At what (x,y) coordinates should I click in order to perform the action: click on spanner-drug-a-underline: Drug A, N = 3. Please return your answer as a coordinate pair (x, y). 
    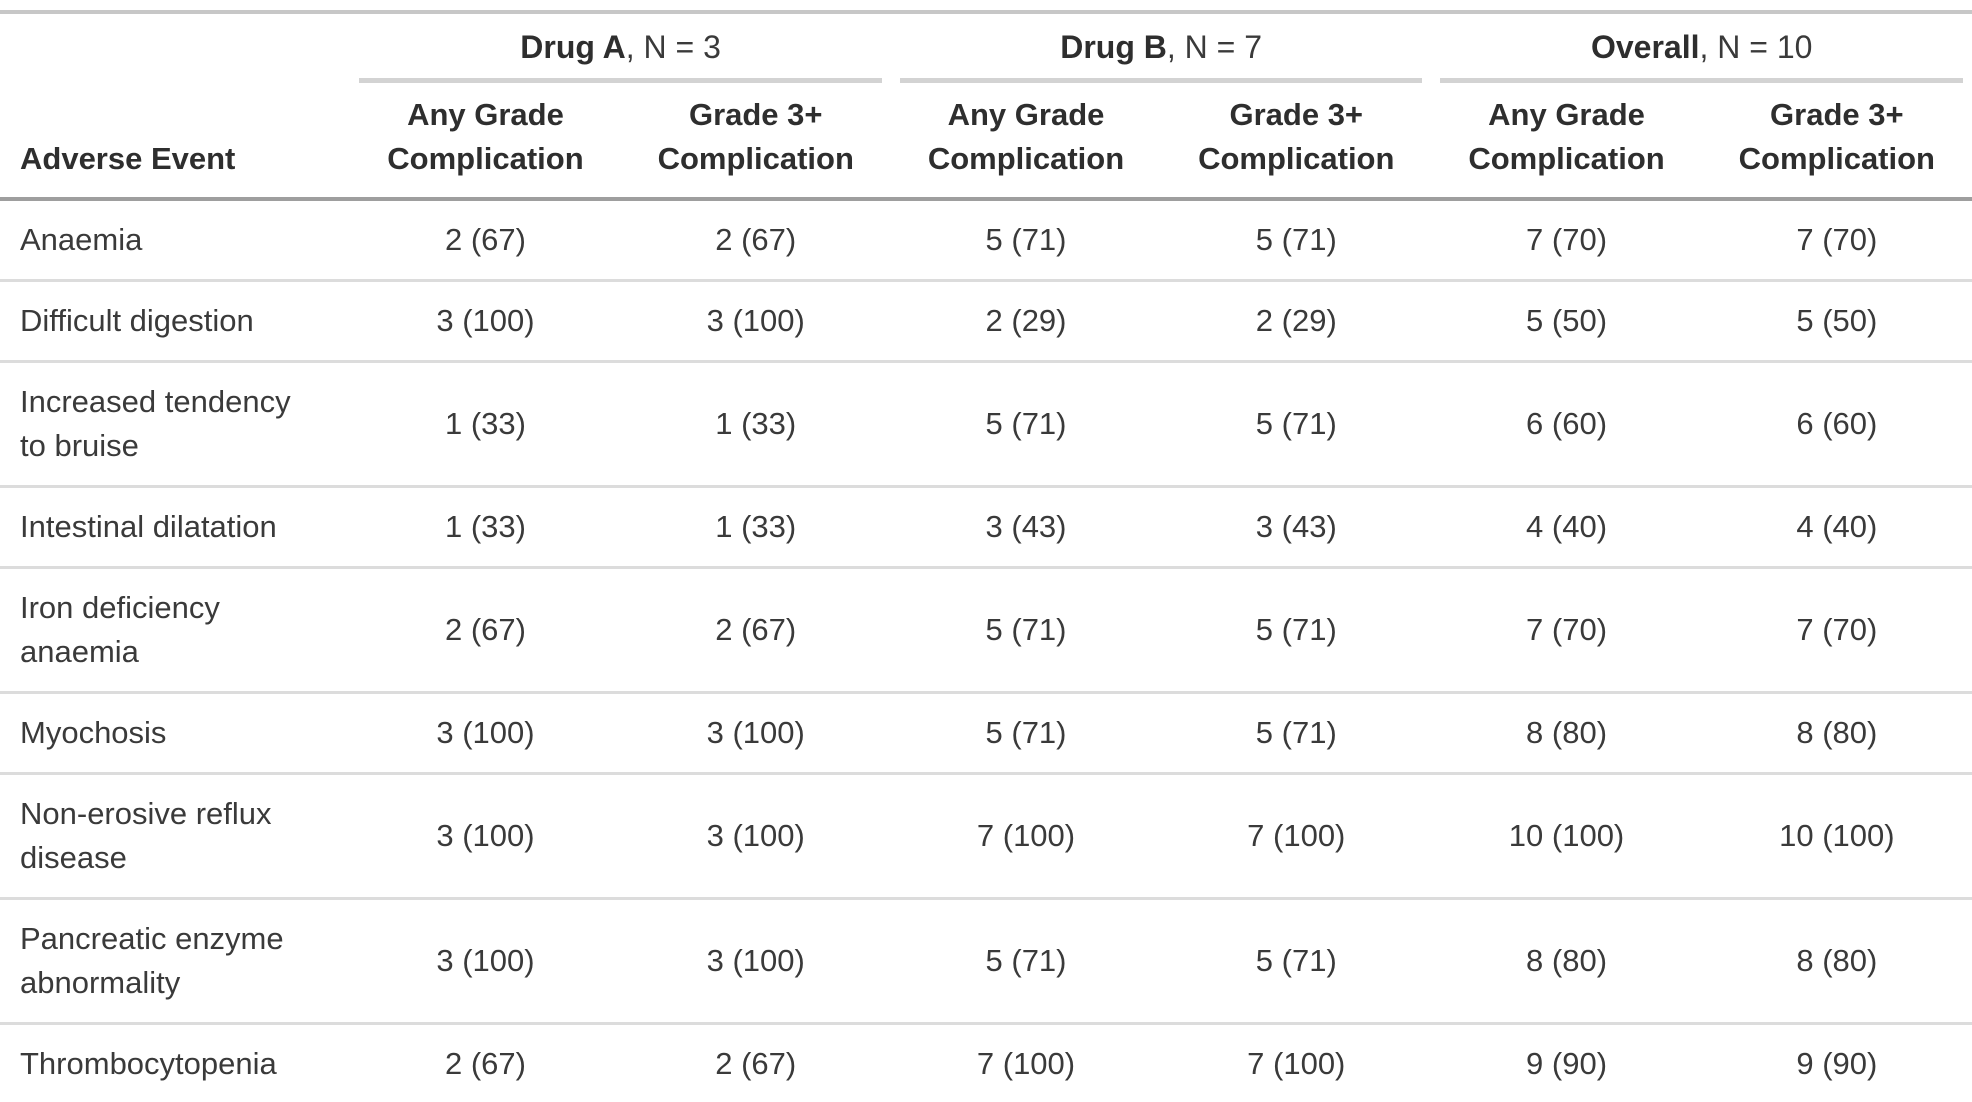
    Looking at the image, I should click on (620, 48).